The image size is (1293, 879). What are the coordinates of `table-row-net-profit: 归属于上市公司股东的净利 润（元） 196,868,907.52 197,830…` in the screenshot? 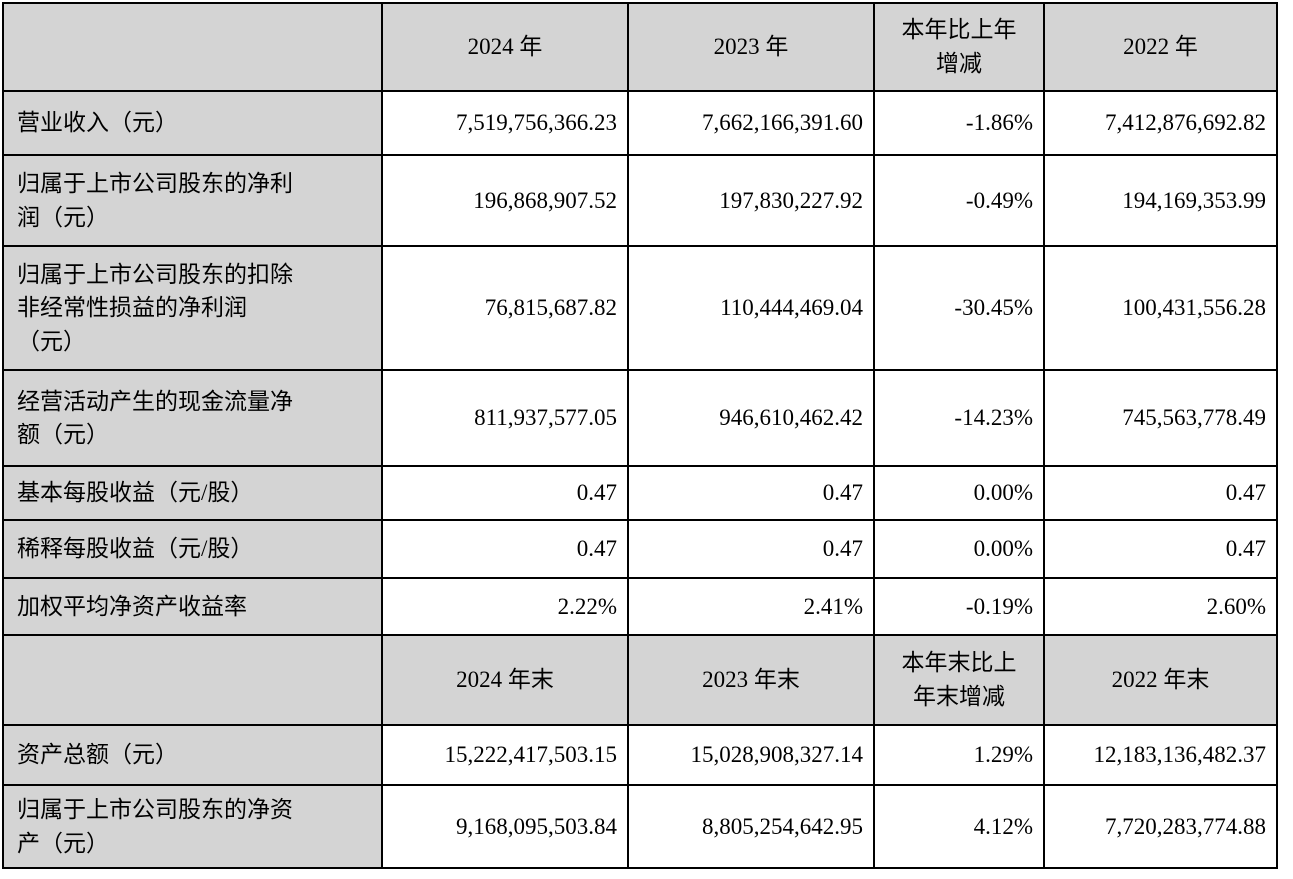 It's located at (640, 200).